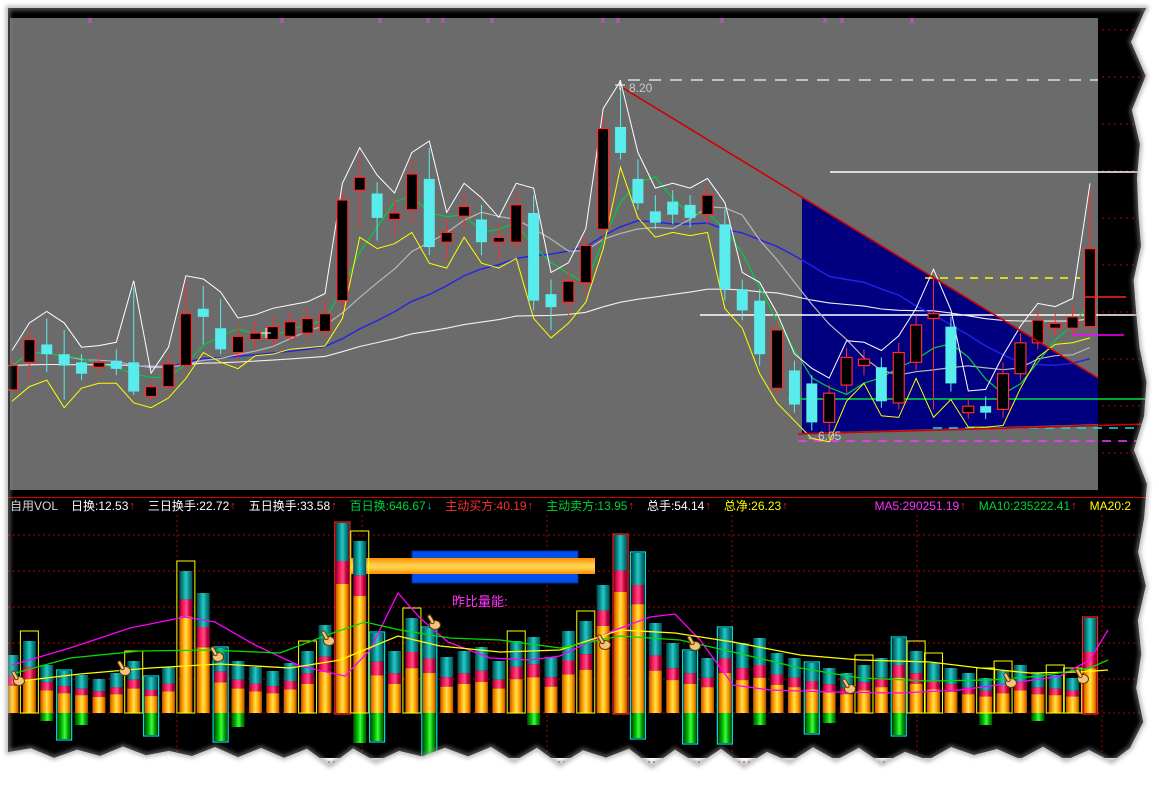 This screenshot has width=1159, height=786. What do you see at coordinates (590, 505) in the screenshot?
I see `status-item: 主动卖方:13.95 ↑` at bounding box center [590, 505].